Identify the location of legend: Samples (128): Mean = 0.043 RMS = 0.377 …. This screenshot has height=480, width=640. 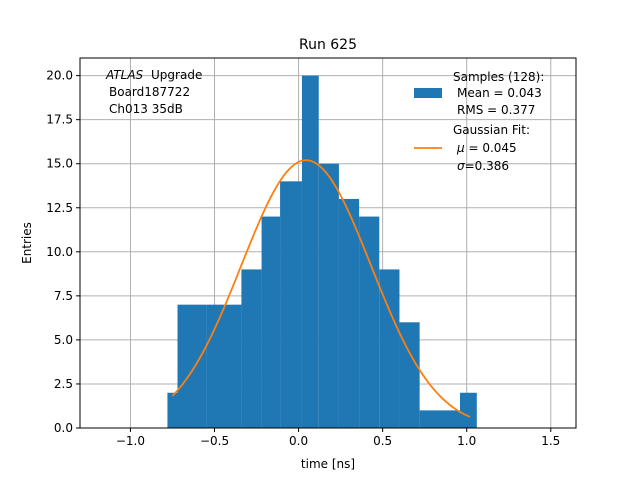
(479, 121).